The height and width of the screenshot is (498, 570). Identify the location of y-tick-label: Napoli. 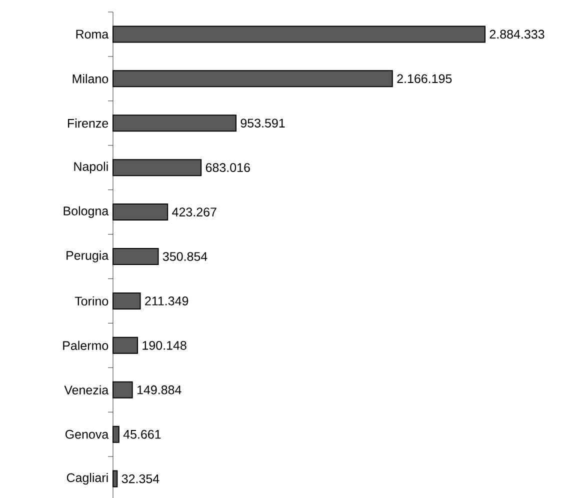
(91, 168).